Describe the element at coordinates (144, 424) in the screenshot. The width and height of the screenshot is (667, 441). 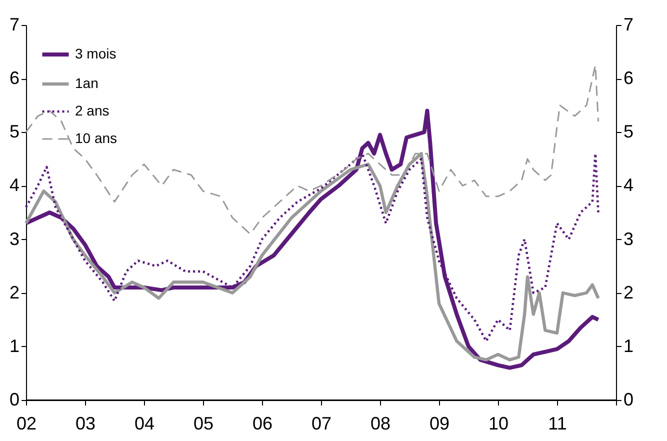
I see `x-tick-label: 04` at that location.